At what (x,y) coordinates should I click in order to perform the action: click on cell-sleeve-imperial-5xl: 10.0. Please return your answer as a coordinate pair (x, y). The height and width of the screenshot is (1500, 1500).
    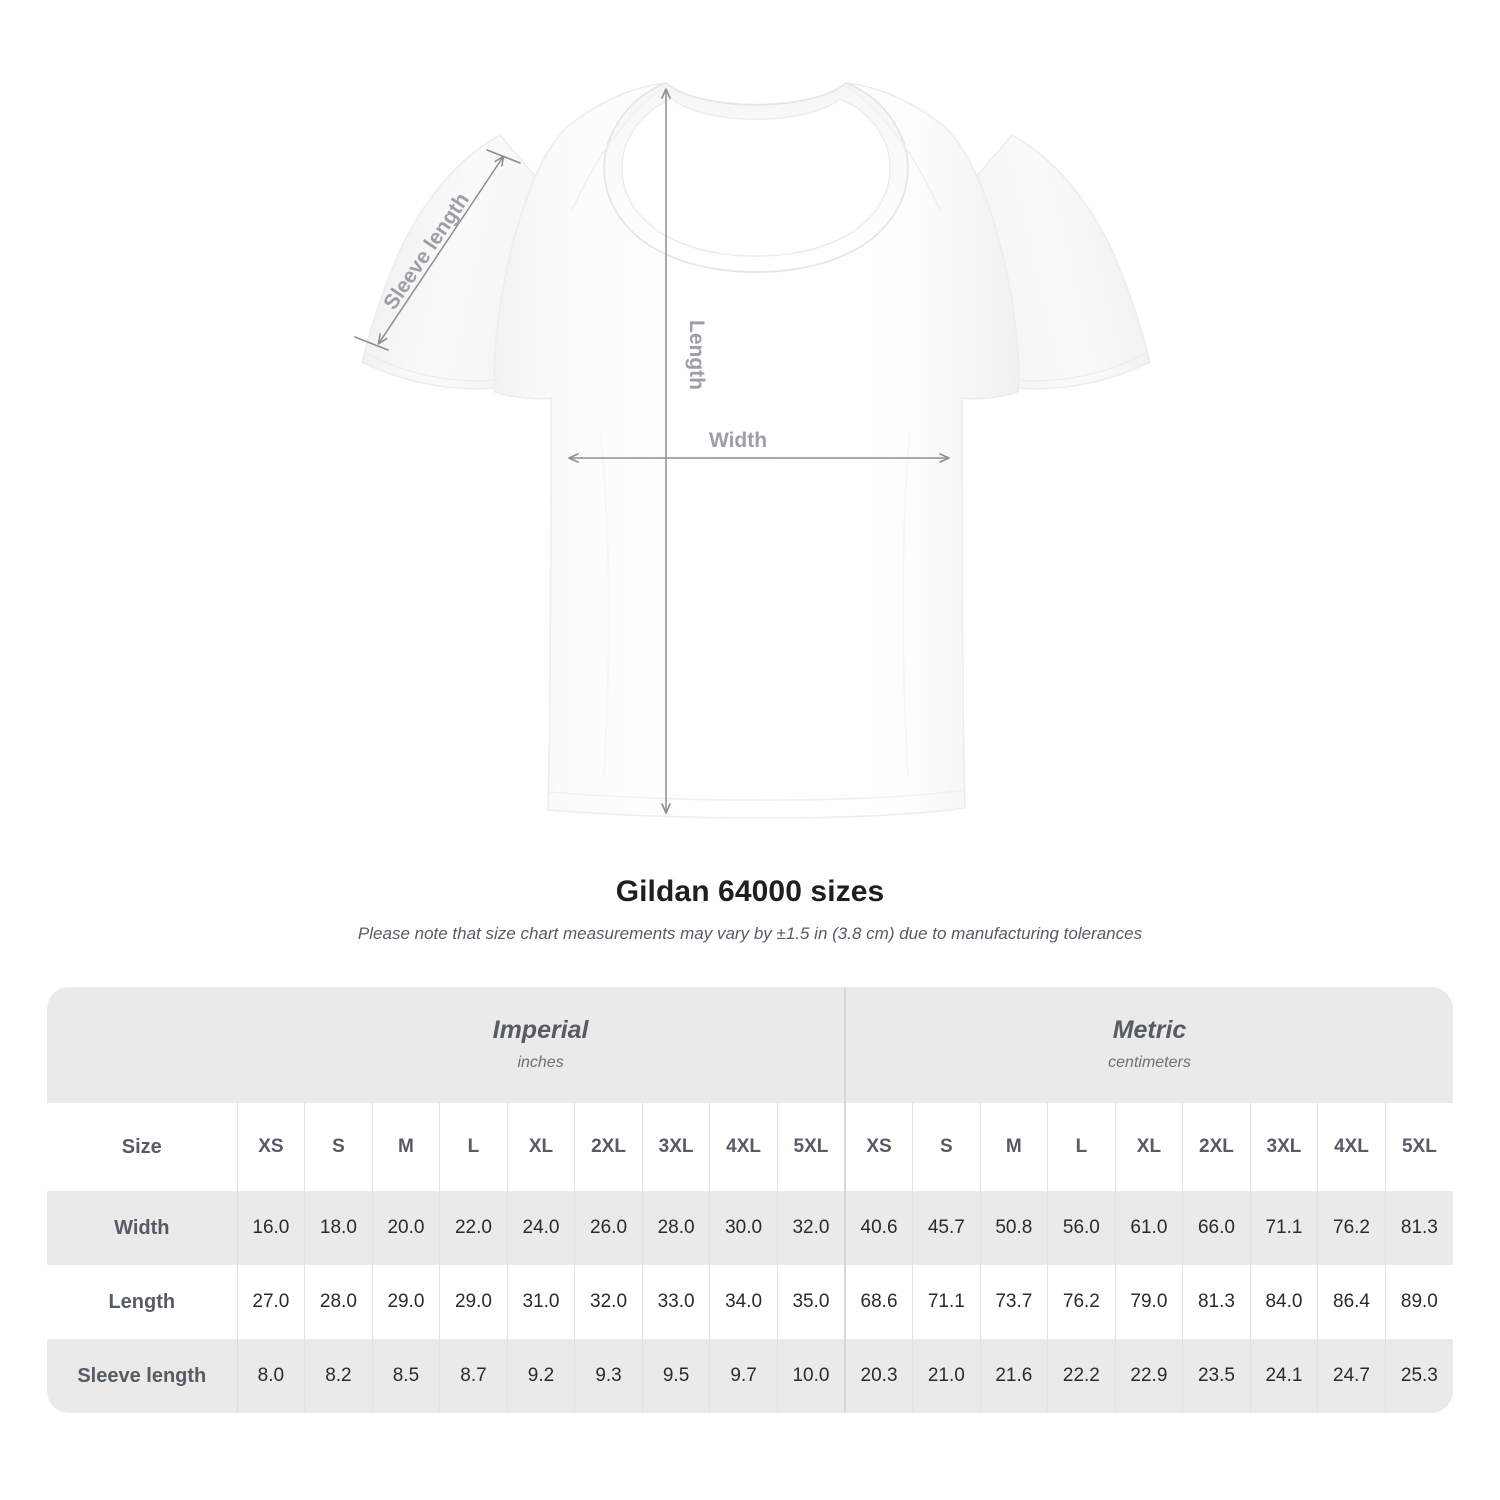
    Looking at the image, I should click on (811, 1376).